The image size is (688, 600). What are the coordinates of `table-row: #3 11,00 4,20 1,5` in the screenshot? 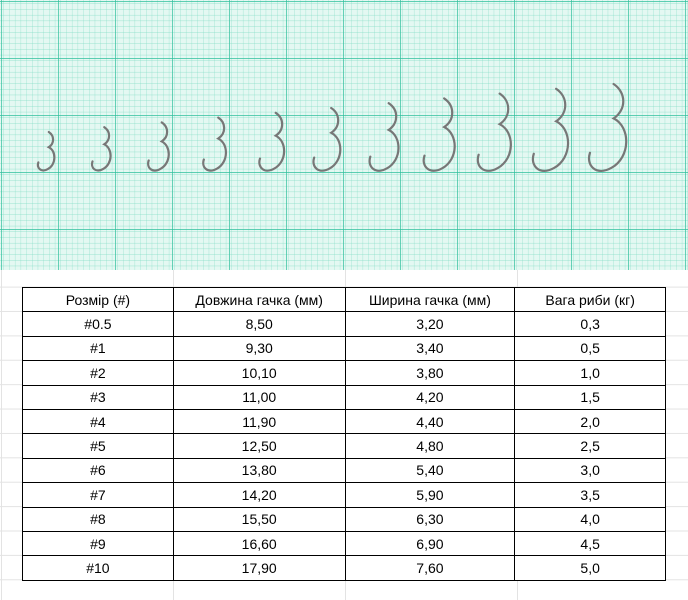 It's located at (344, 397).